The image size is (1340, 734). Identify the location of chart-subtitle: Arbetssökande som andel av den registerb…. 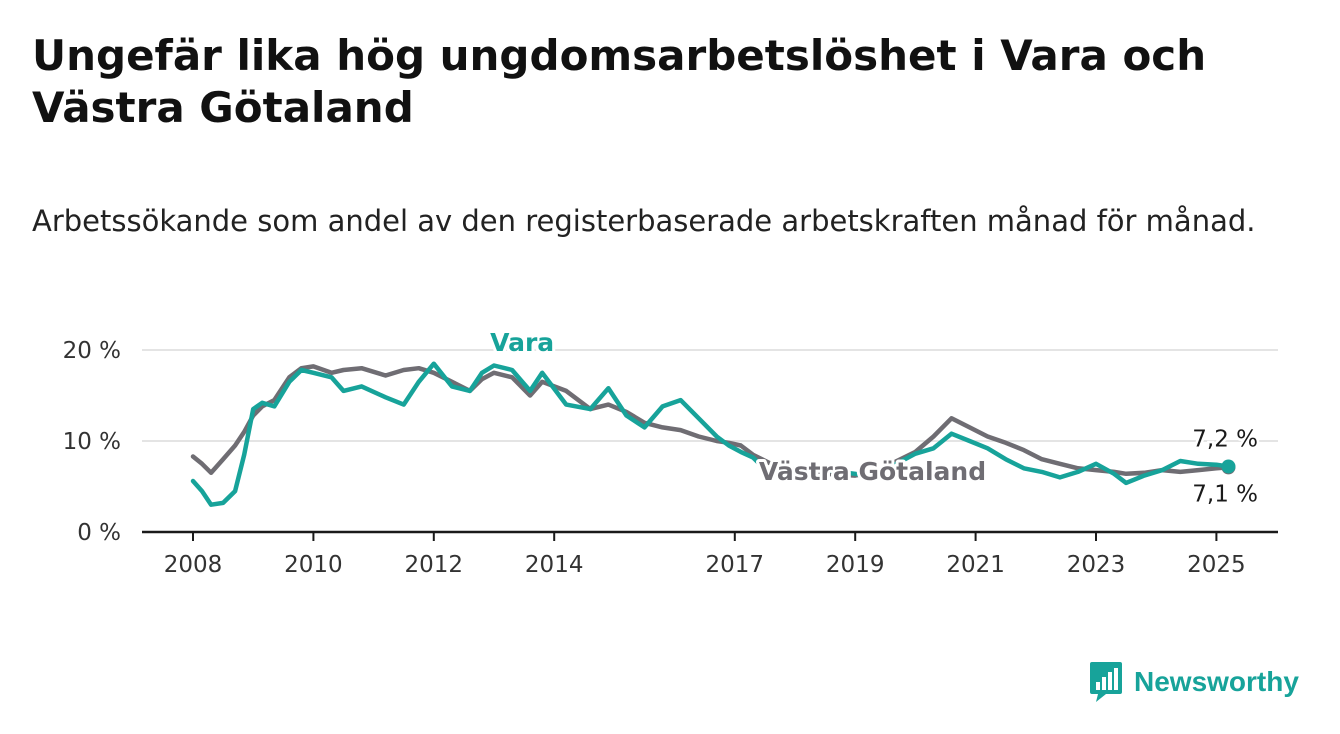
(644, 221).